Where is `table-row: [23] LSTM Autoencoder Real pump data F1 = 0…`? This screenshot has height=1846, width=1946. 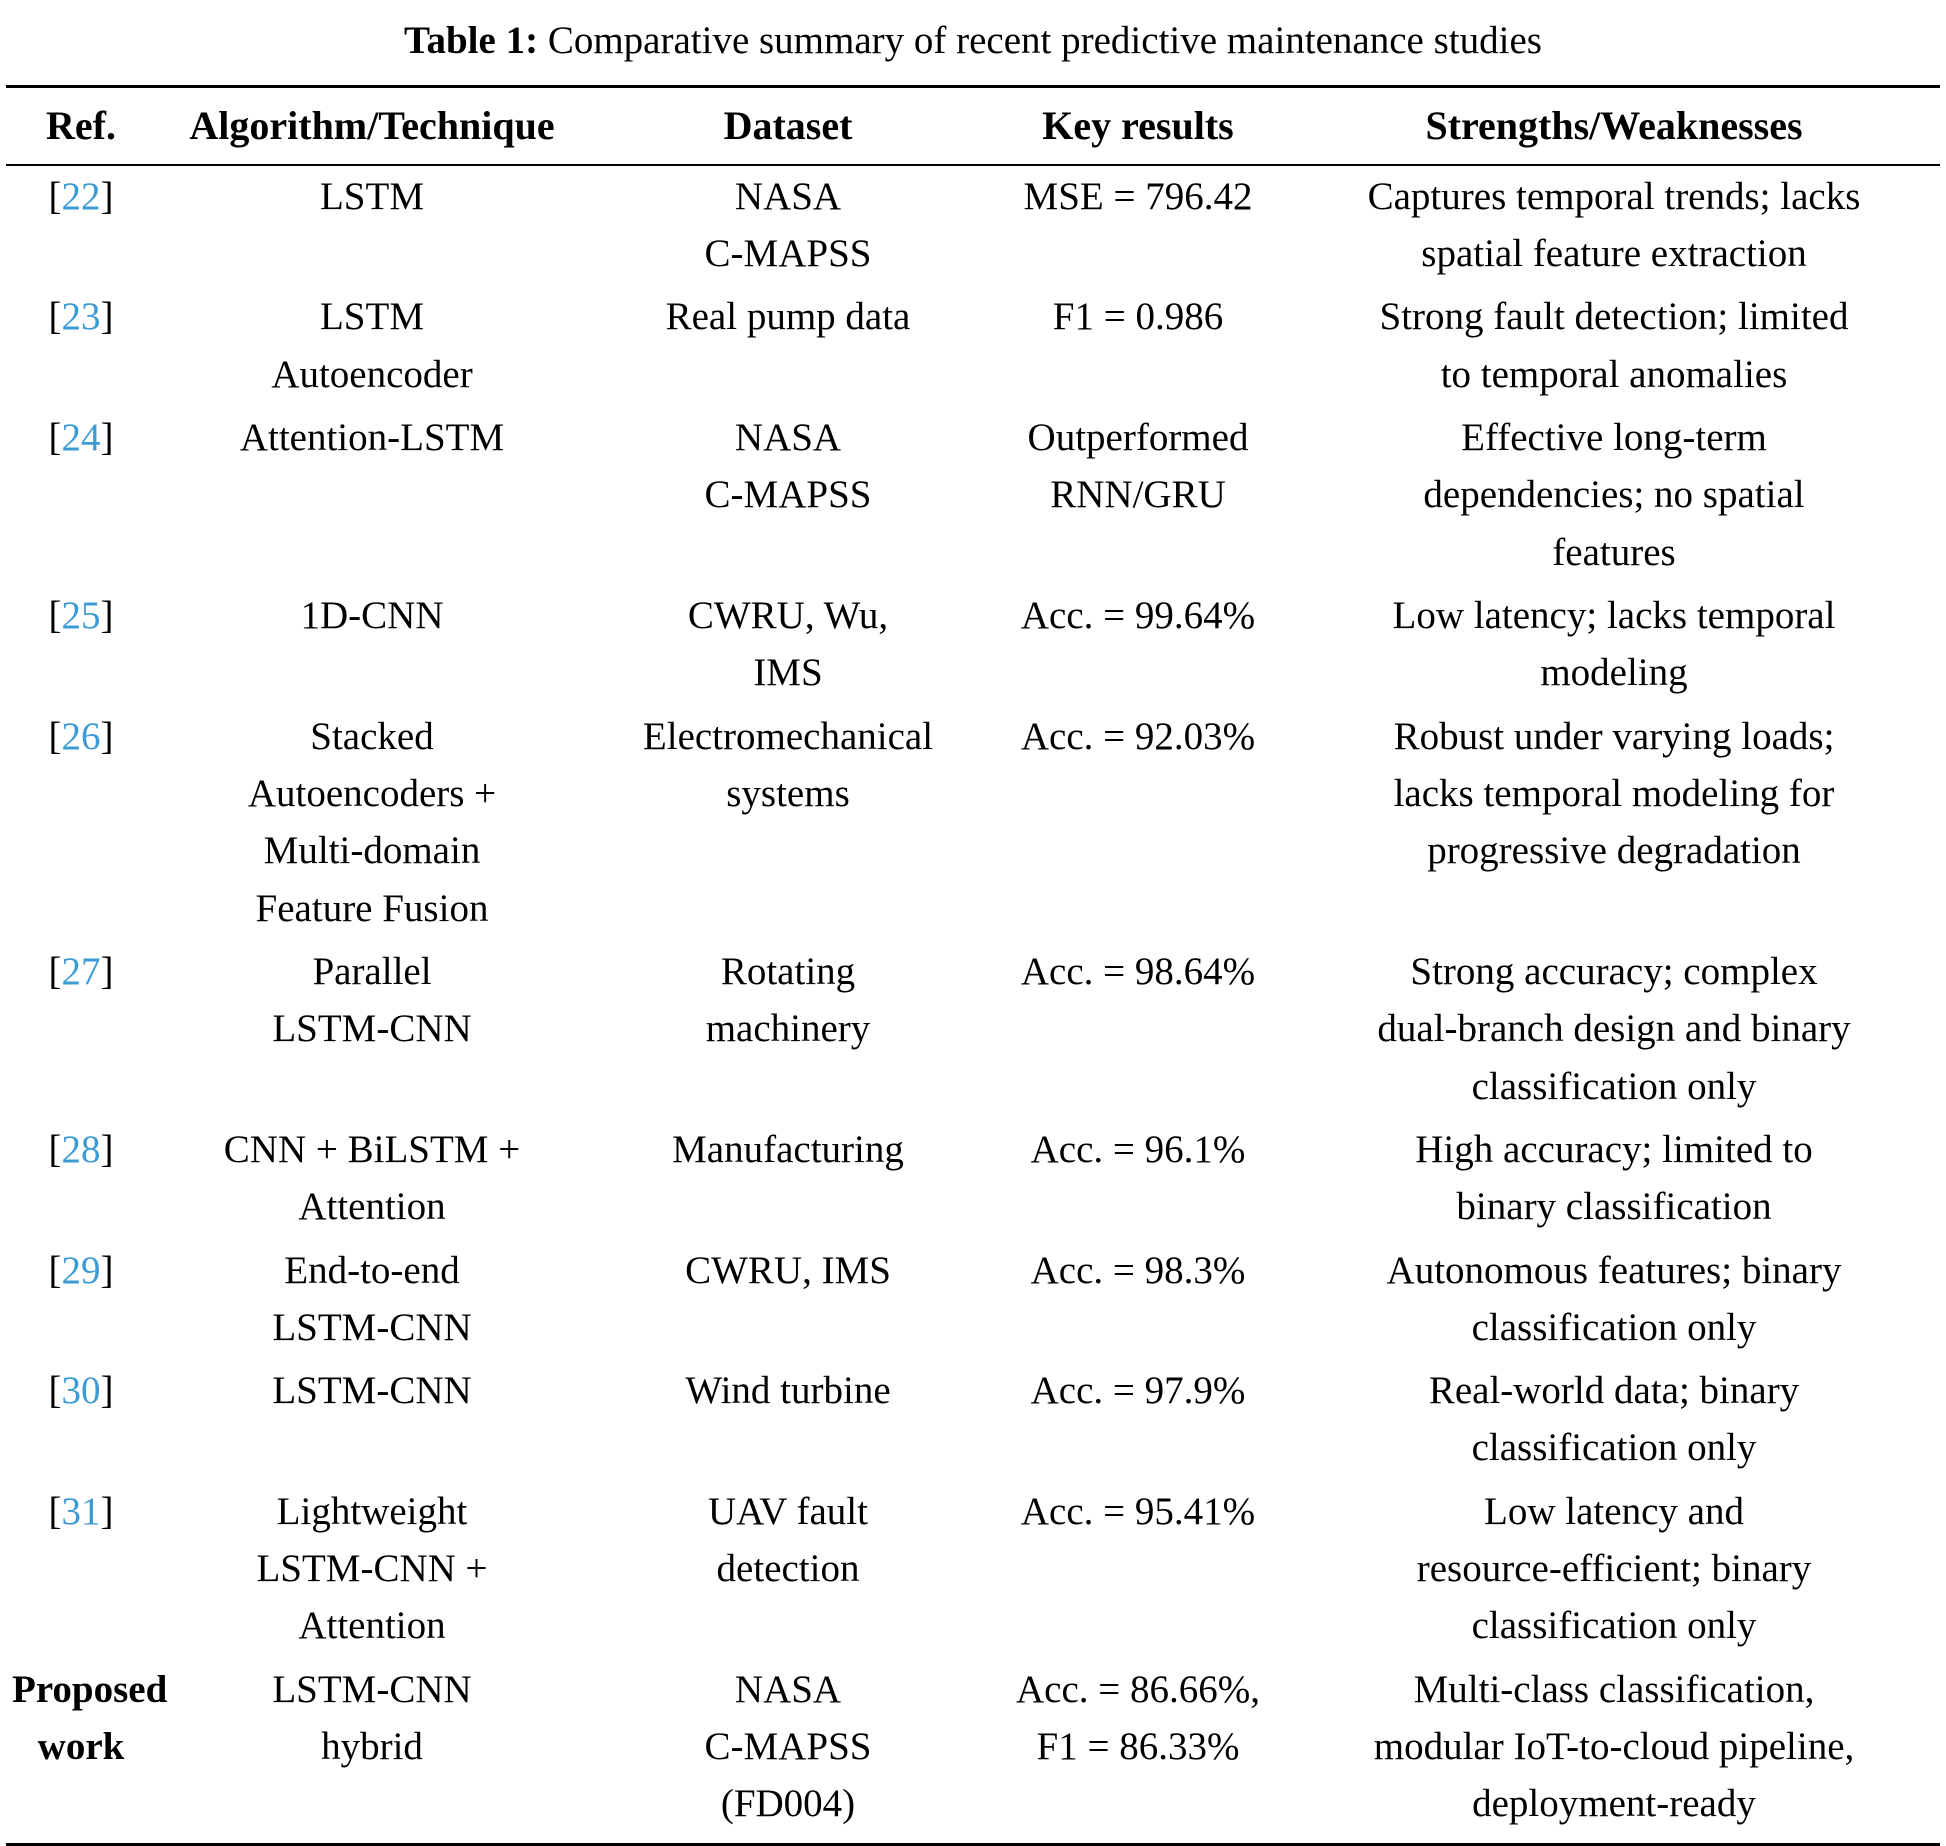
table-row: [23] LSTM Autoencoder Real pump data F1 = 0… is located at coordinates (973, 346).